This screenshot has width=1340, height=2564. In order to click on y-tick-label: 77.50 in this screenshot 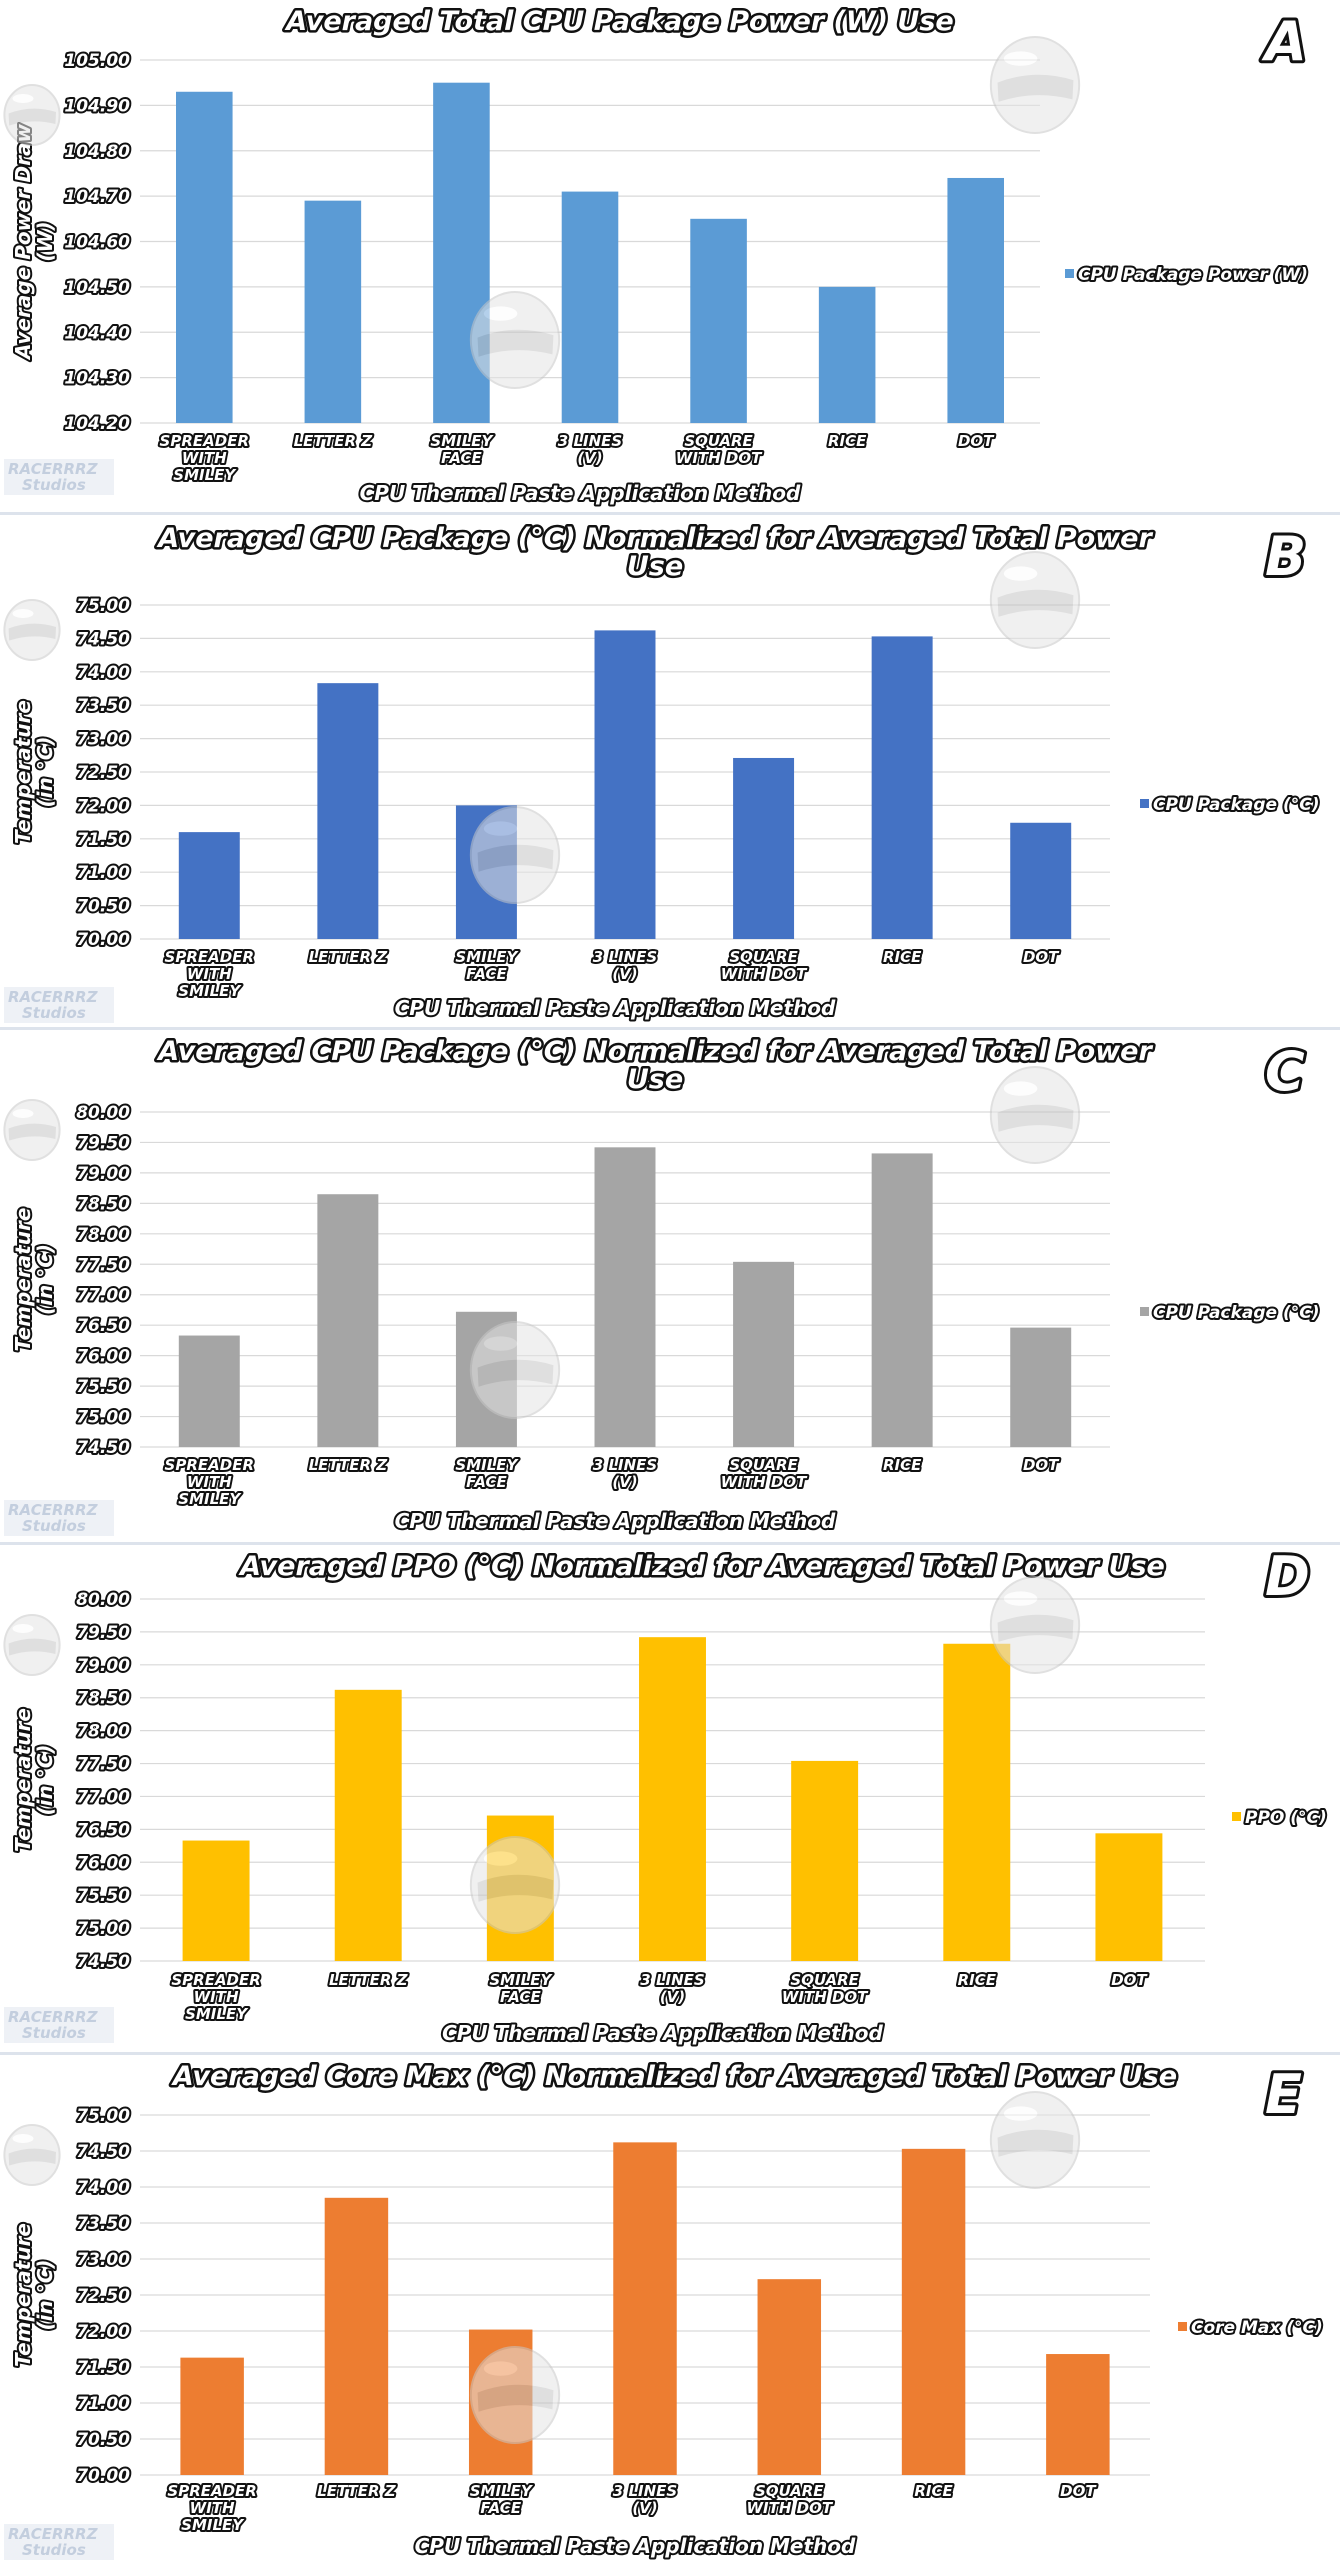, I will do `click(103, 1765)`.